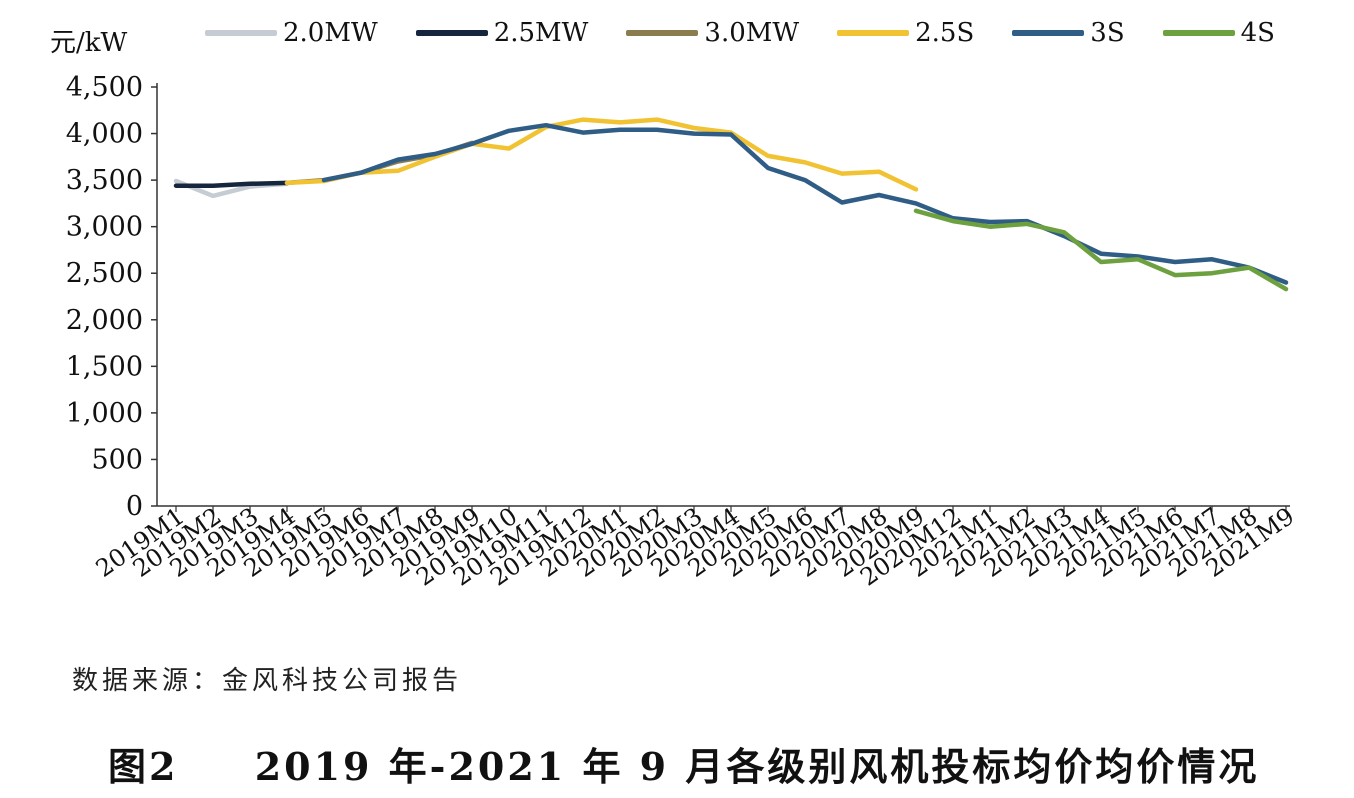 This screenshot has height=798, width=1354. Describe the element at coordinates (267, 681) in the screenshot. I see `data-source-note: 数据来源：金风科技公司报告` at that location.